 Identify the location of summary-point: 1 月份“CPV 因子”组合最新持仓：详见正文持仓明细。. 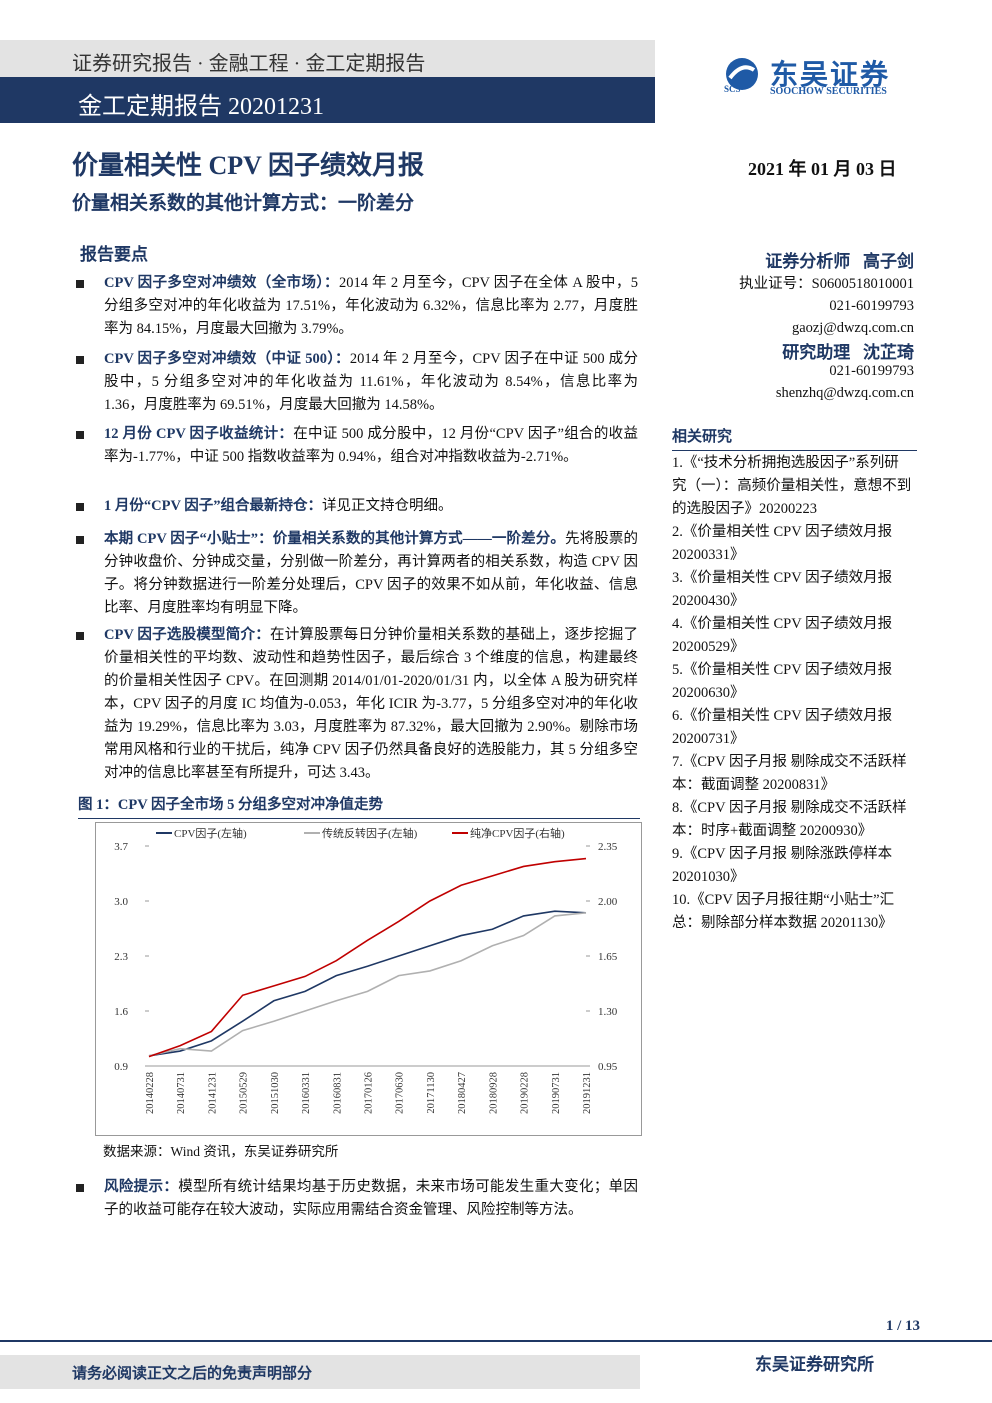
(357, 506).